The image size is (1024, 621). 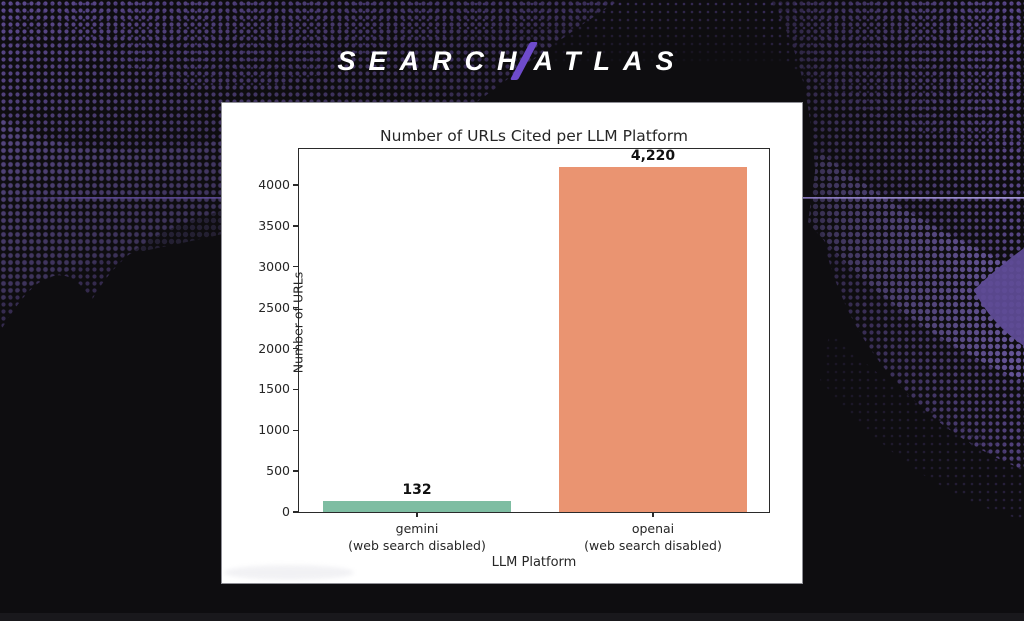 What do you see at coordinates (274, 307) in the screenshot?
I see `y-tick-label: 2500` at bounding box center [274, 307].